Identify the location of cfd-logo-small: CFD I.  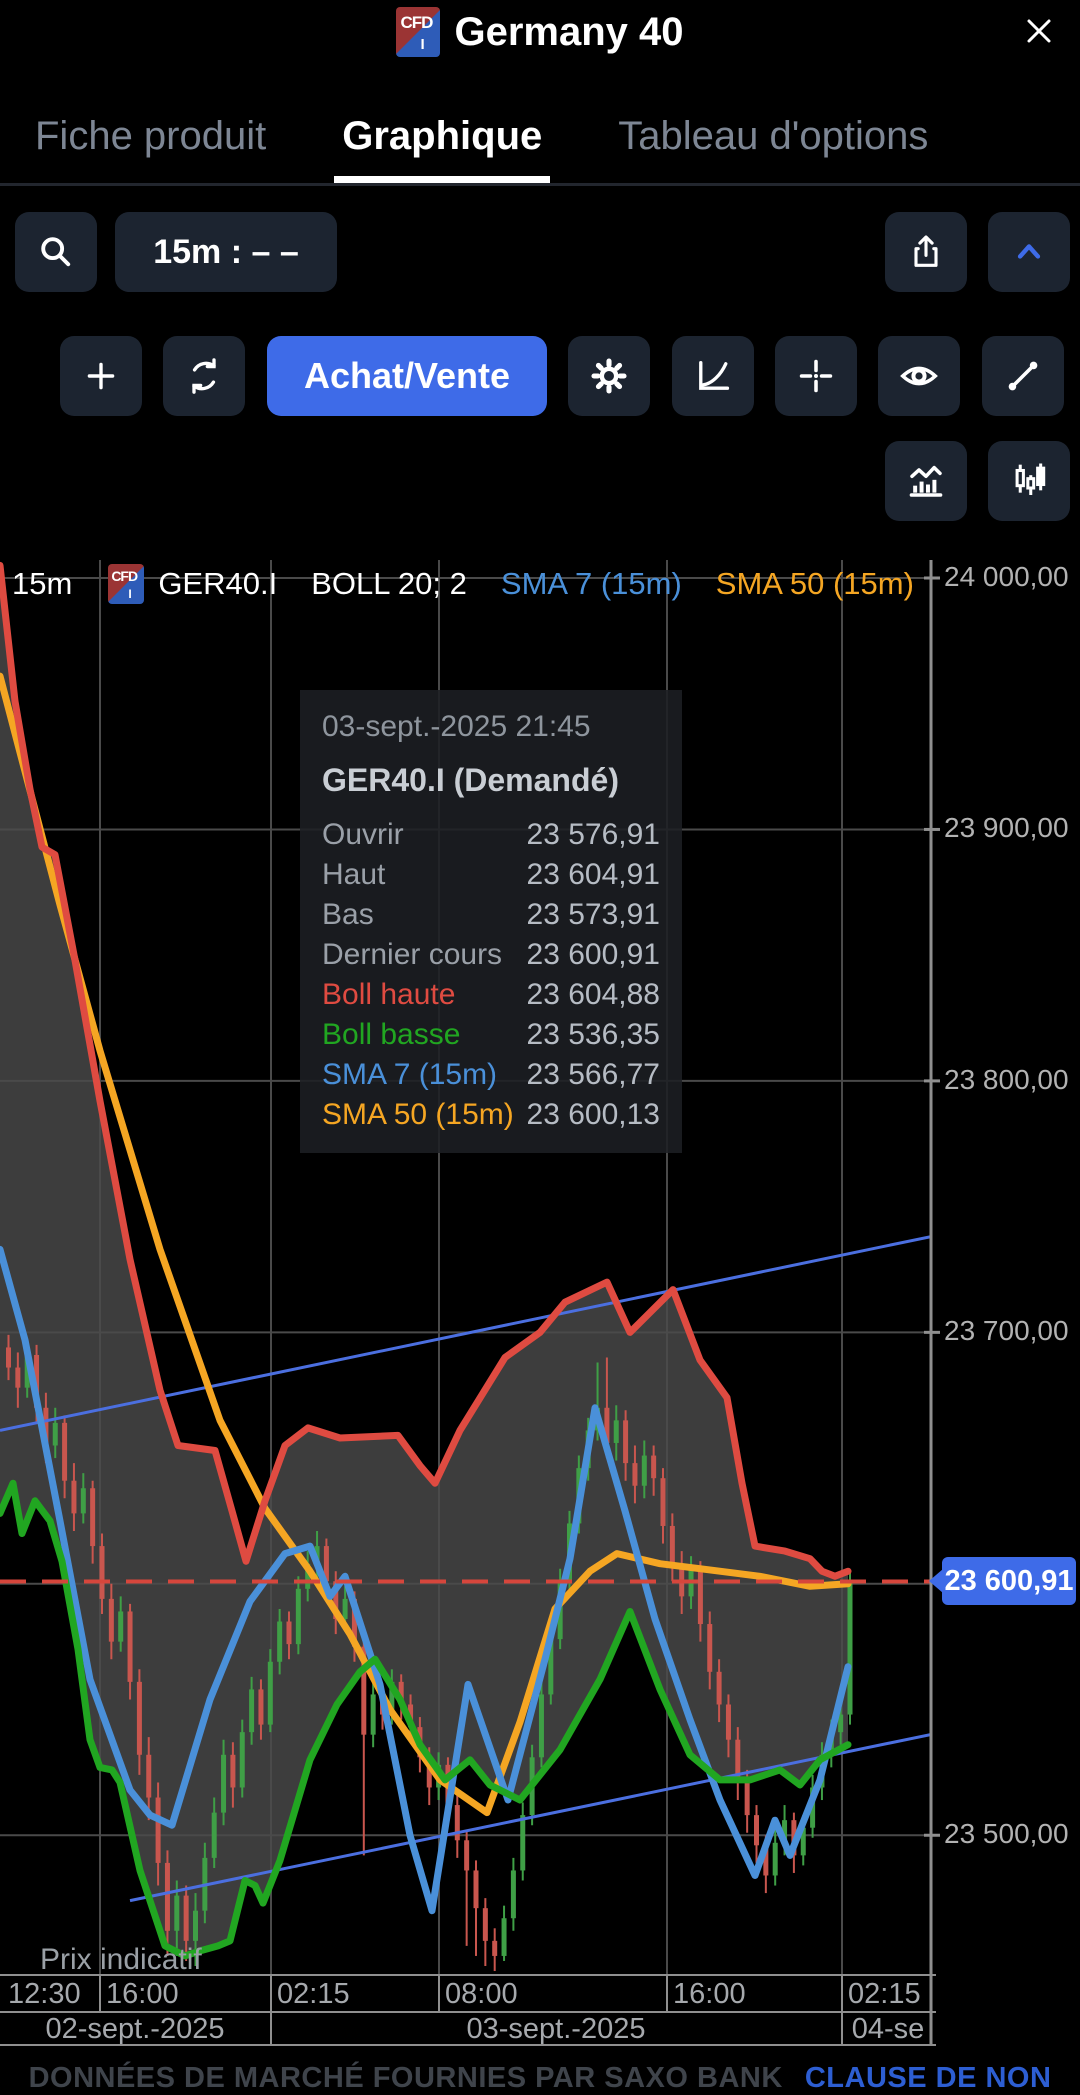
(126, 584).